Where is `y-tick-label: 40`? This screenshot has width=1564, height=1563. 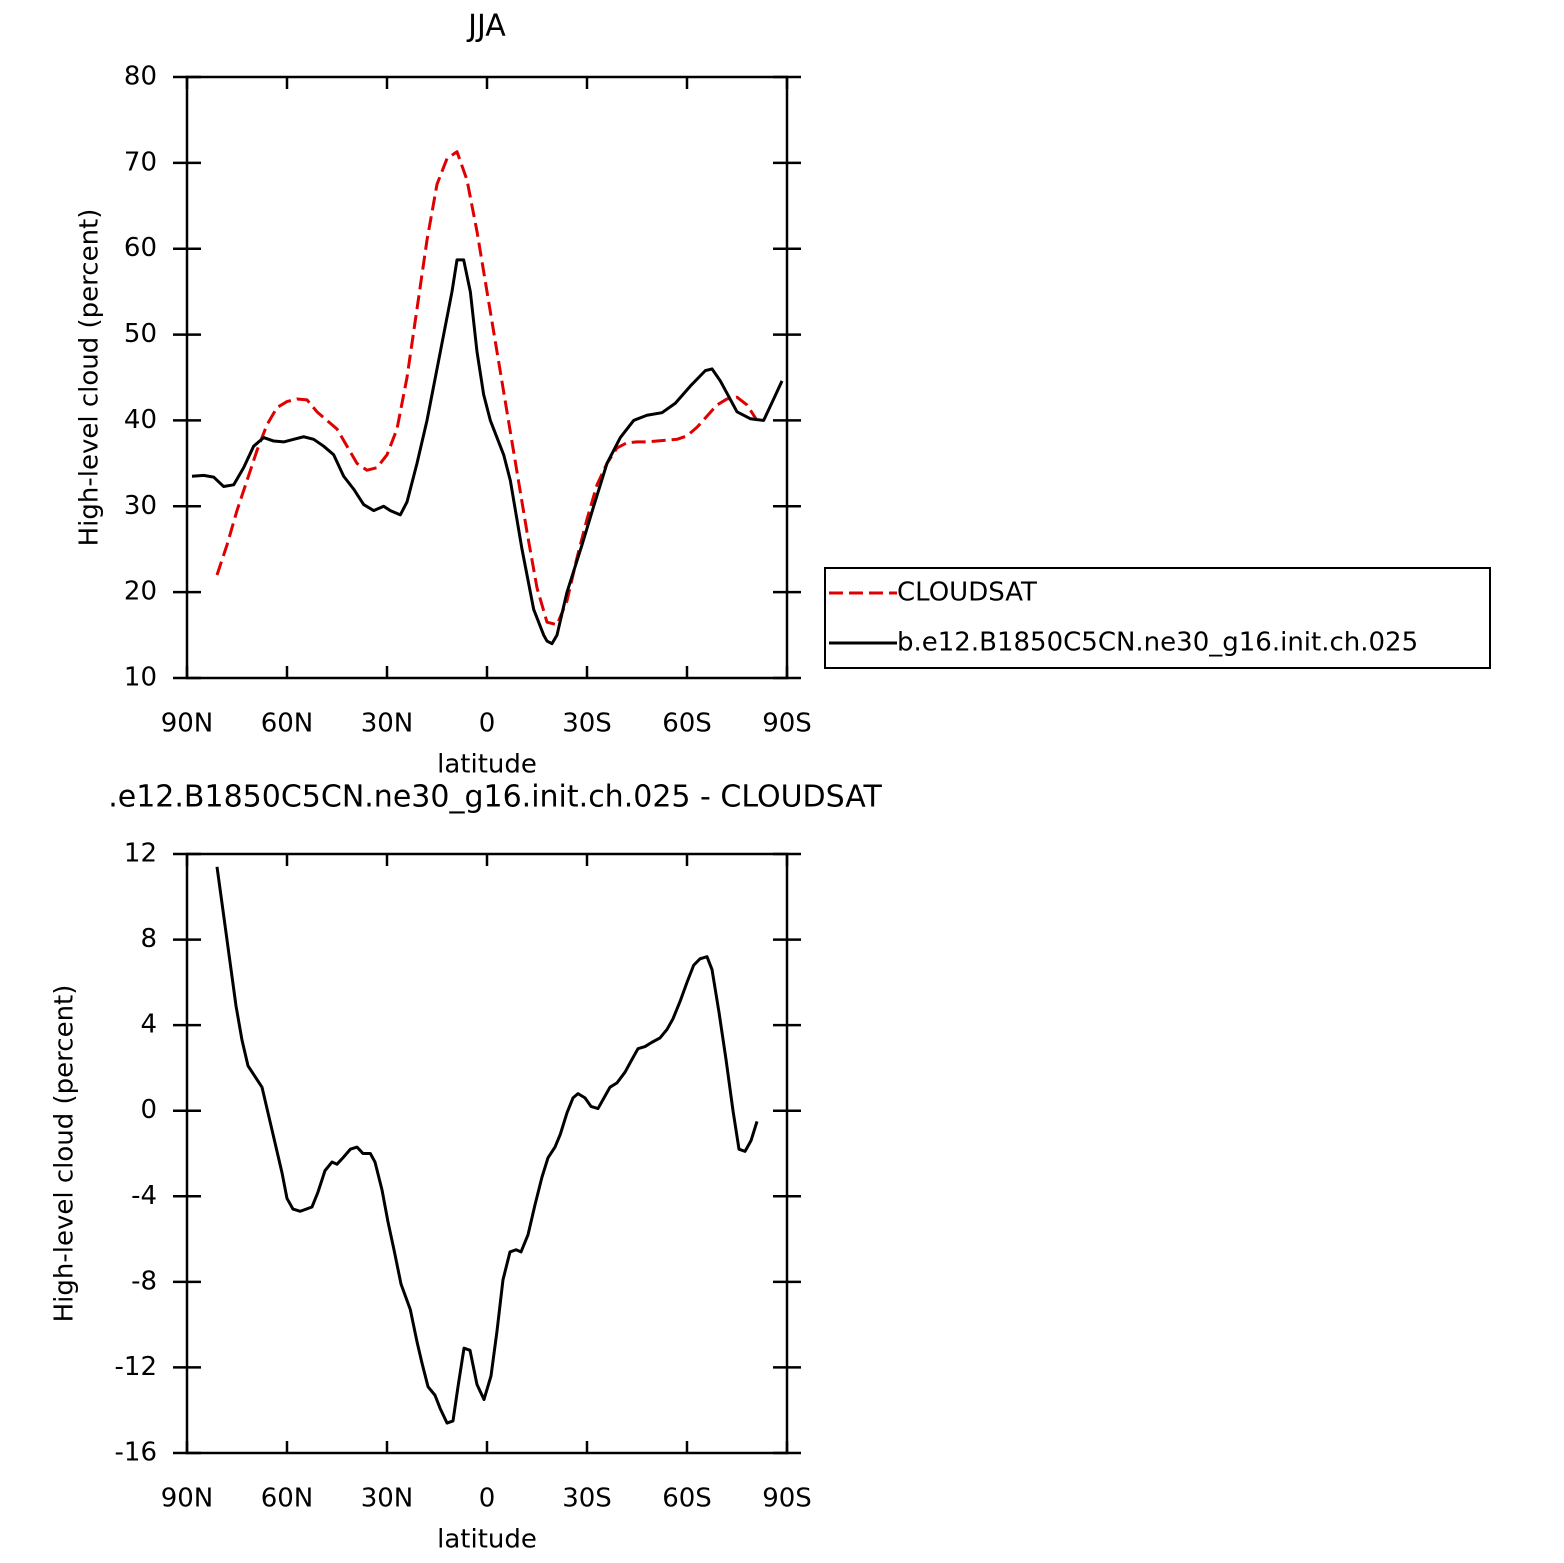
y-tick-label: 40 is located at coordinates (140, 420).